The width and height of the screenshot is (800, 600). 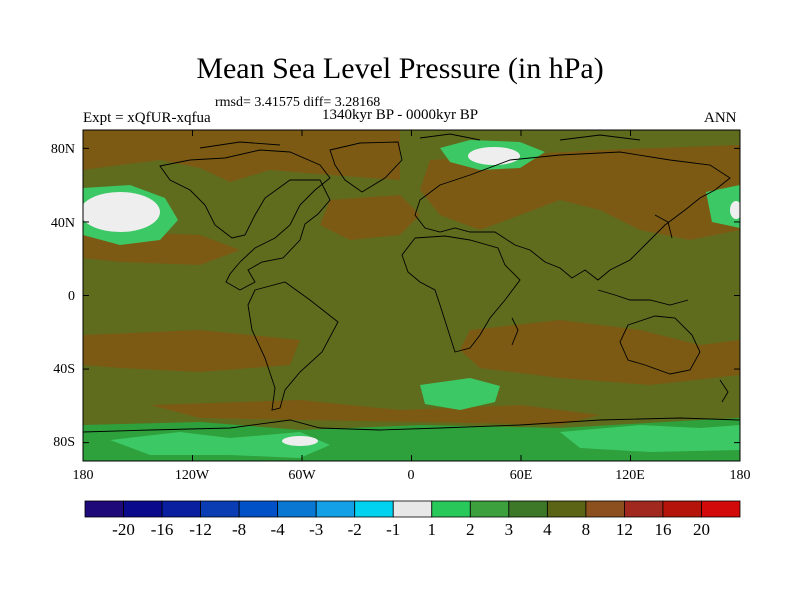 What do you see at coordinates (393, 529) in the screenshot?
I see `colorbar-label: -1` at bounding box center [393, 529].